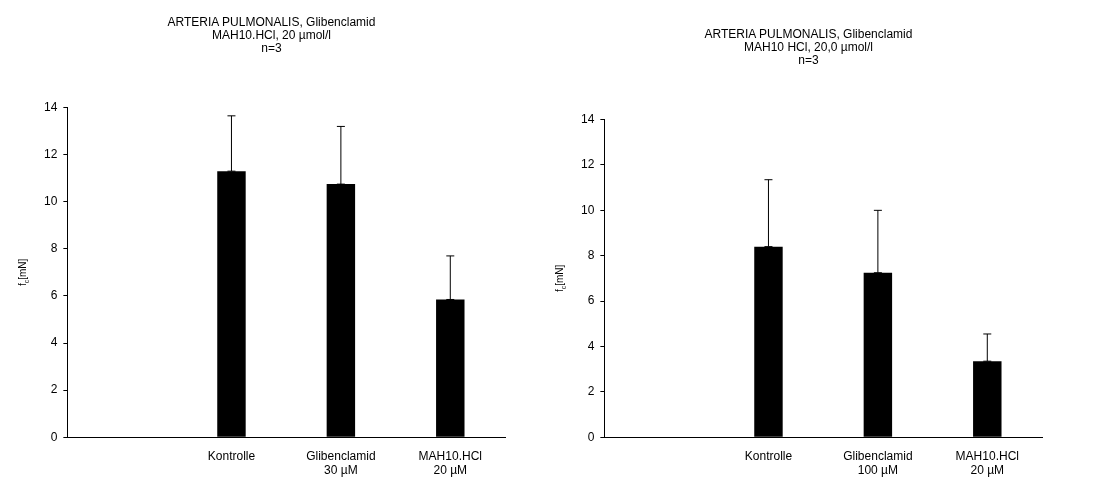 The width and height of the screenshot is (1094, 502). I want to click on x-tick-label: Glibenclamid 30 µM, so click(341, 463).